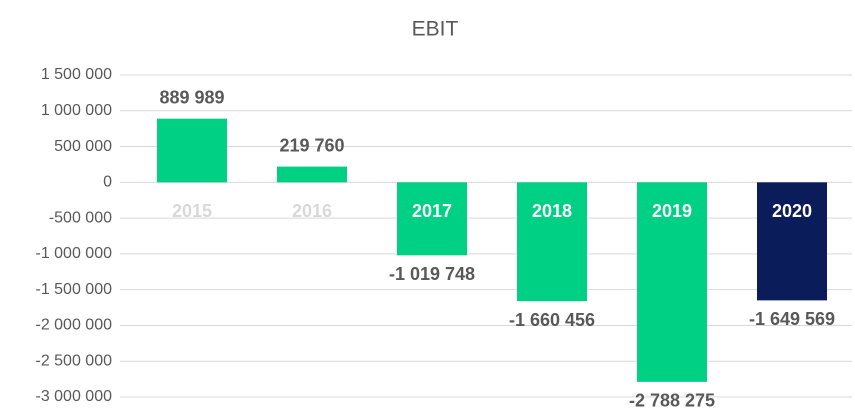  What do you see at coordinates (191, 97) in the screenshot?
I see `data-label: 889 989` at bounding box center [191, 97].